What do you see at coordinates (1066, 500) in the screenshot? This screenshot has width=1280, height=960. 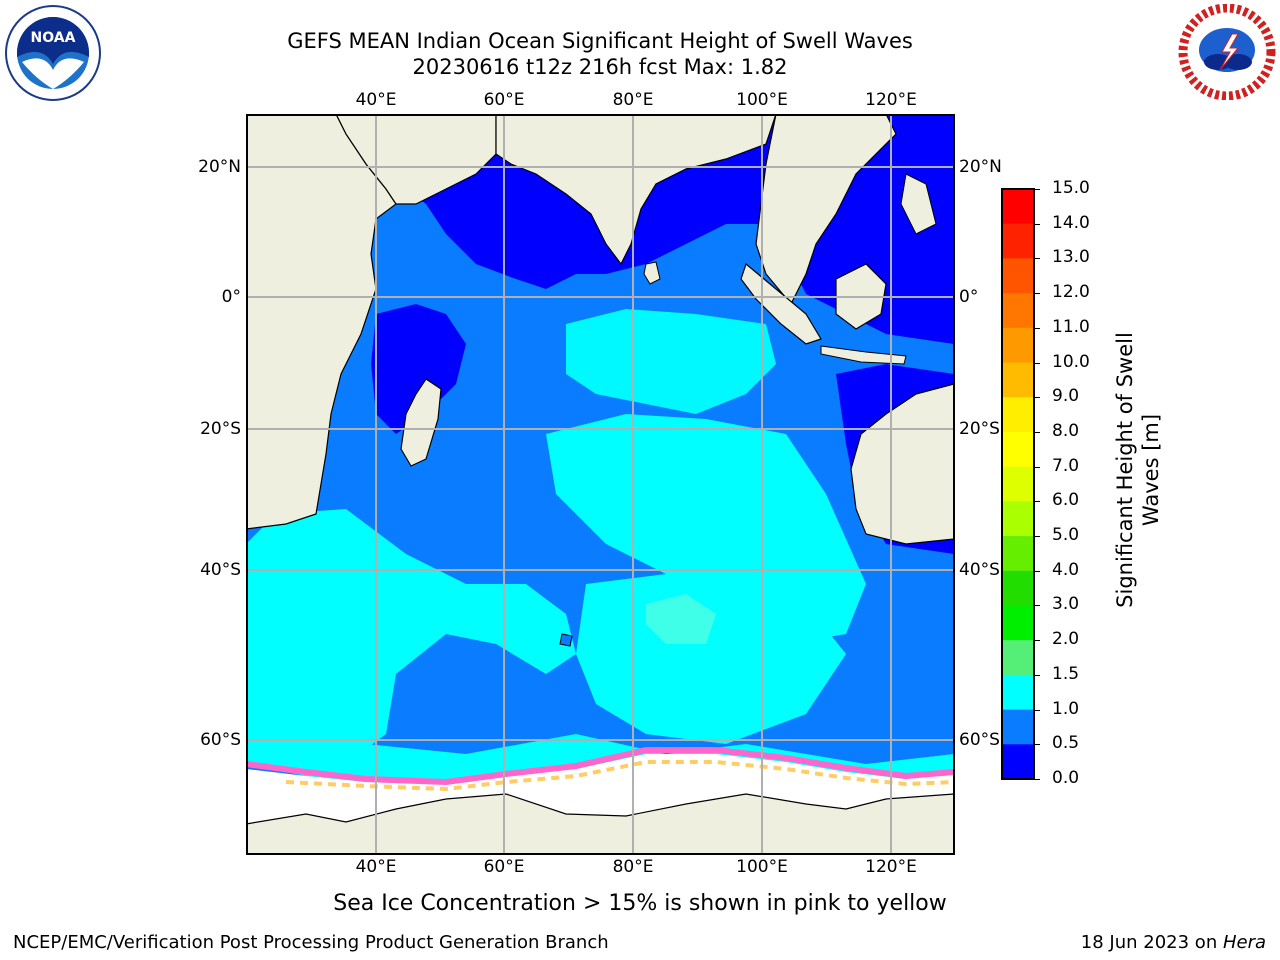 I see `colorbar-tick-label: 6.0` at bounding box center [1066, 500].